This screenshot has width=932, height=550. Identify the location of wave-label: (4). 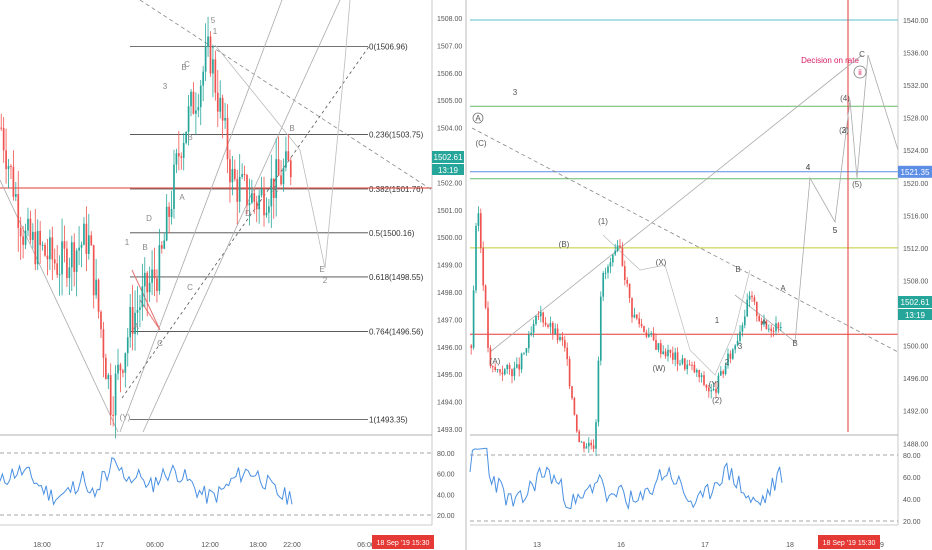
(845, 98).